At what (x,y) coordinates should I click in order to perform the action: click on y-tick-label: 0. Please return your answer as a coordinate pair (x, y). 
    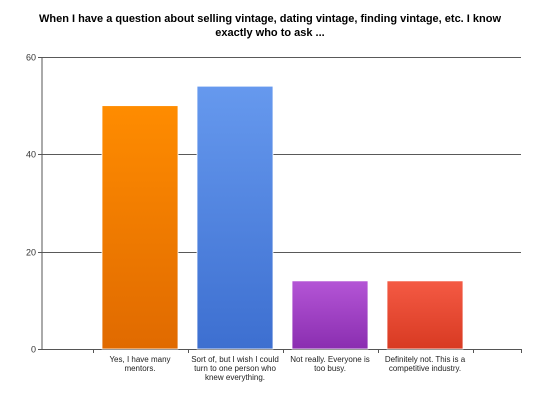
    Looking at the image, I should click on (33, 350).